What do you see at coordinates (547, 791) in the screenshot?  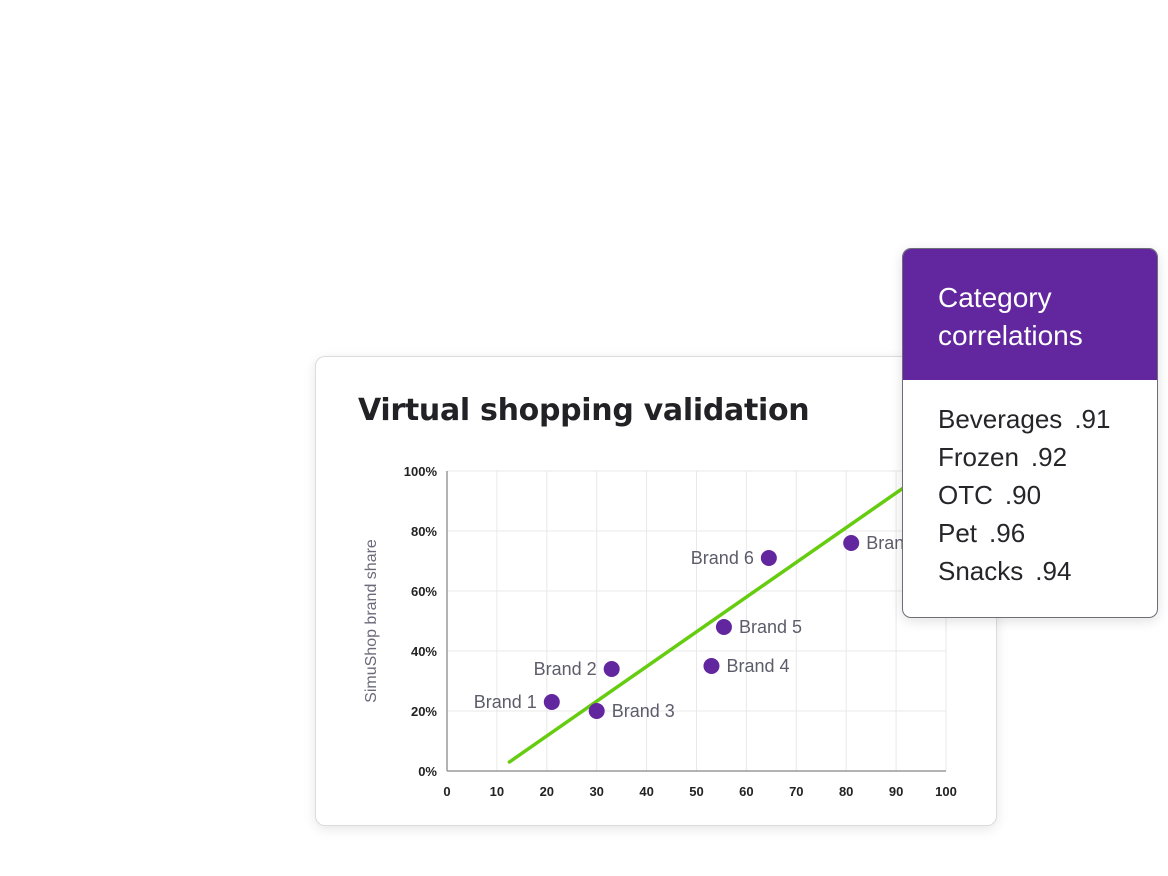 I see `x-tick-label: 20` at bounding box center [547, 791].